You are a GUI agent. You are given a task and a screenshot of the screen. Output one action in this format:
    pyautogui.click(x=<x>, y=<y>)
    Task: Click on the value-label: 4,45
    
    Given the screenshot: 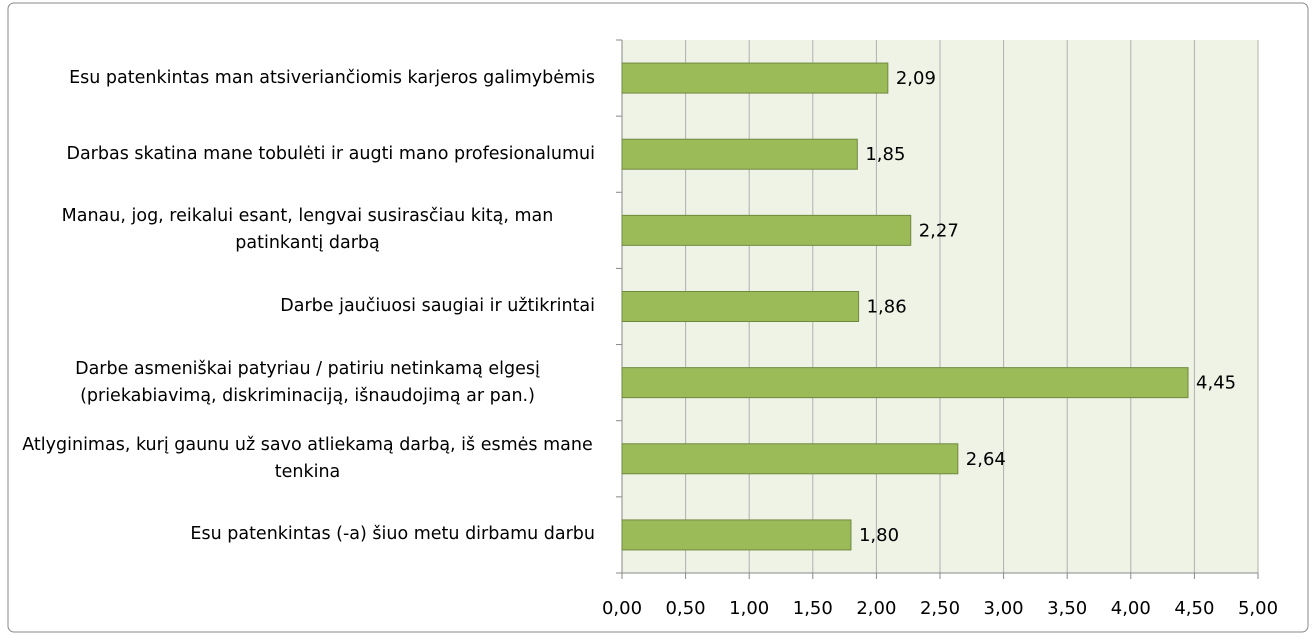 What is the action you would take?
    pyautogui.click(x=1216, y=383)
    